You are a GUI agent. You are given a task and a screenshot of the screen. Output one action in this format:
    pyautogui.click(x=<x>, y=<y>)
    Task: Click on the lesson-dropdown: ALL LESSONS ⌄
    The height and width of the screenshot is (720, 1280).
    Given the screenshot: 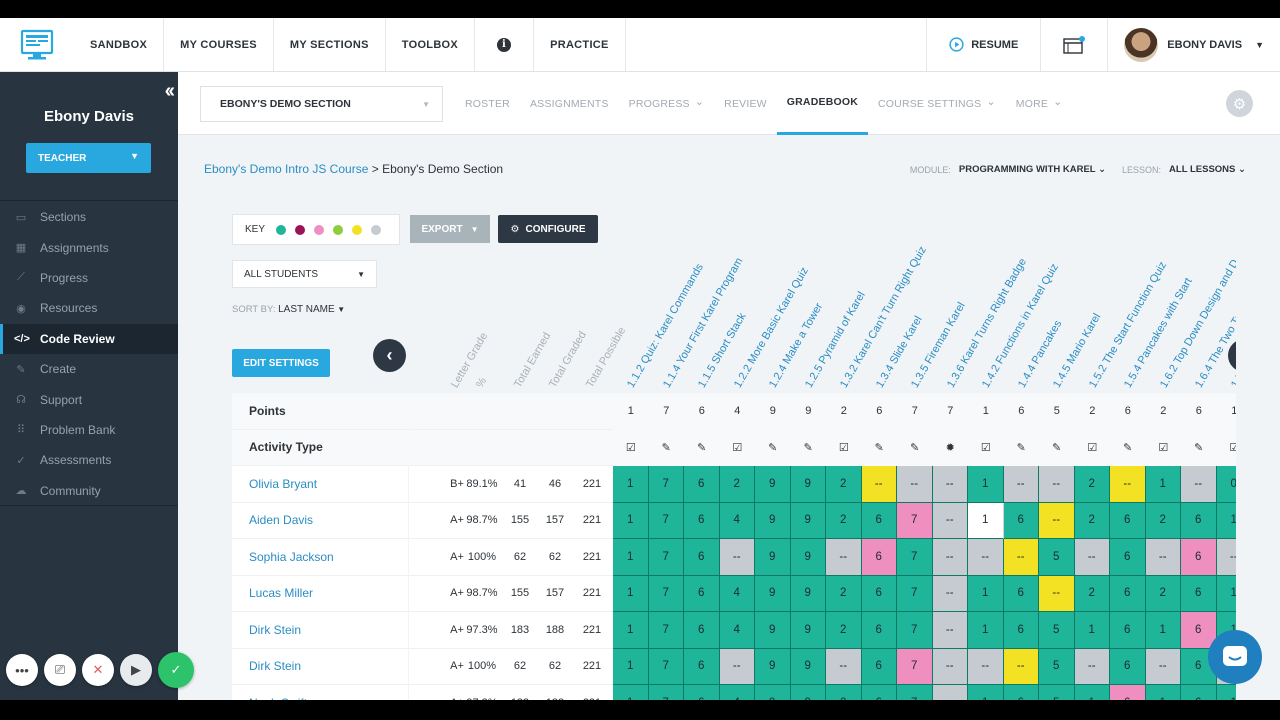 What is the action you would take?
    pyautogui.click(x=1207, y=169)
    